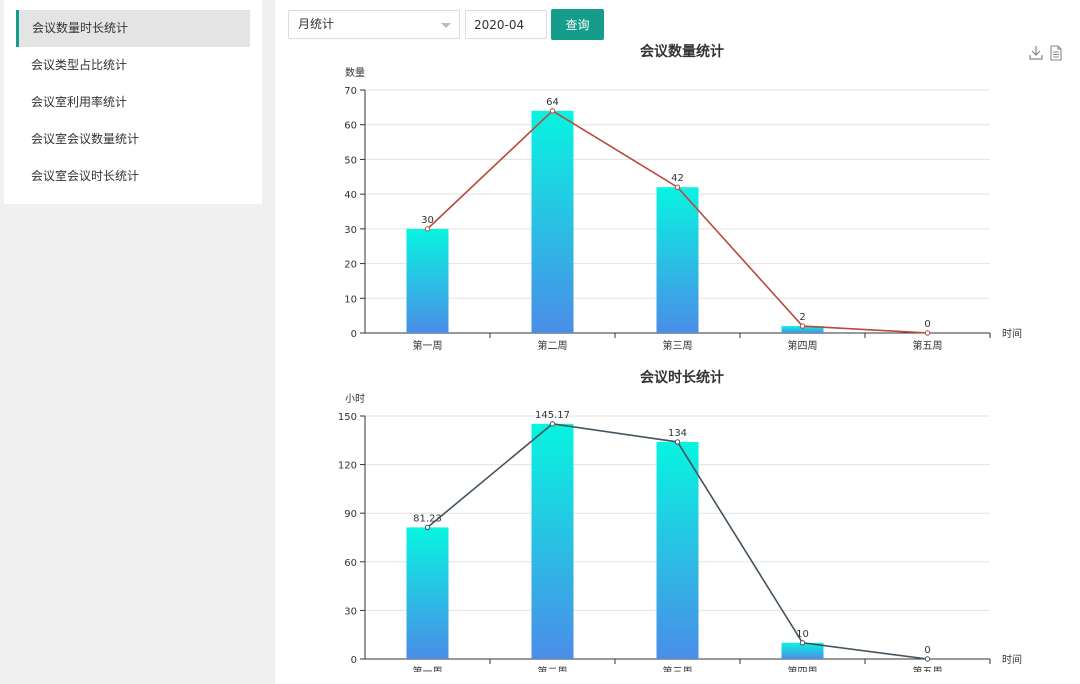  I want to click on period-select-value: 月统计, so click(316, 24).